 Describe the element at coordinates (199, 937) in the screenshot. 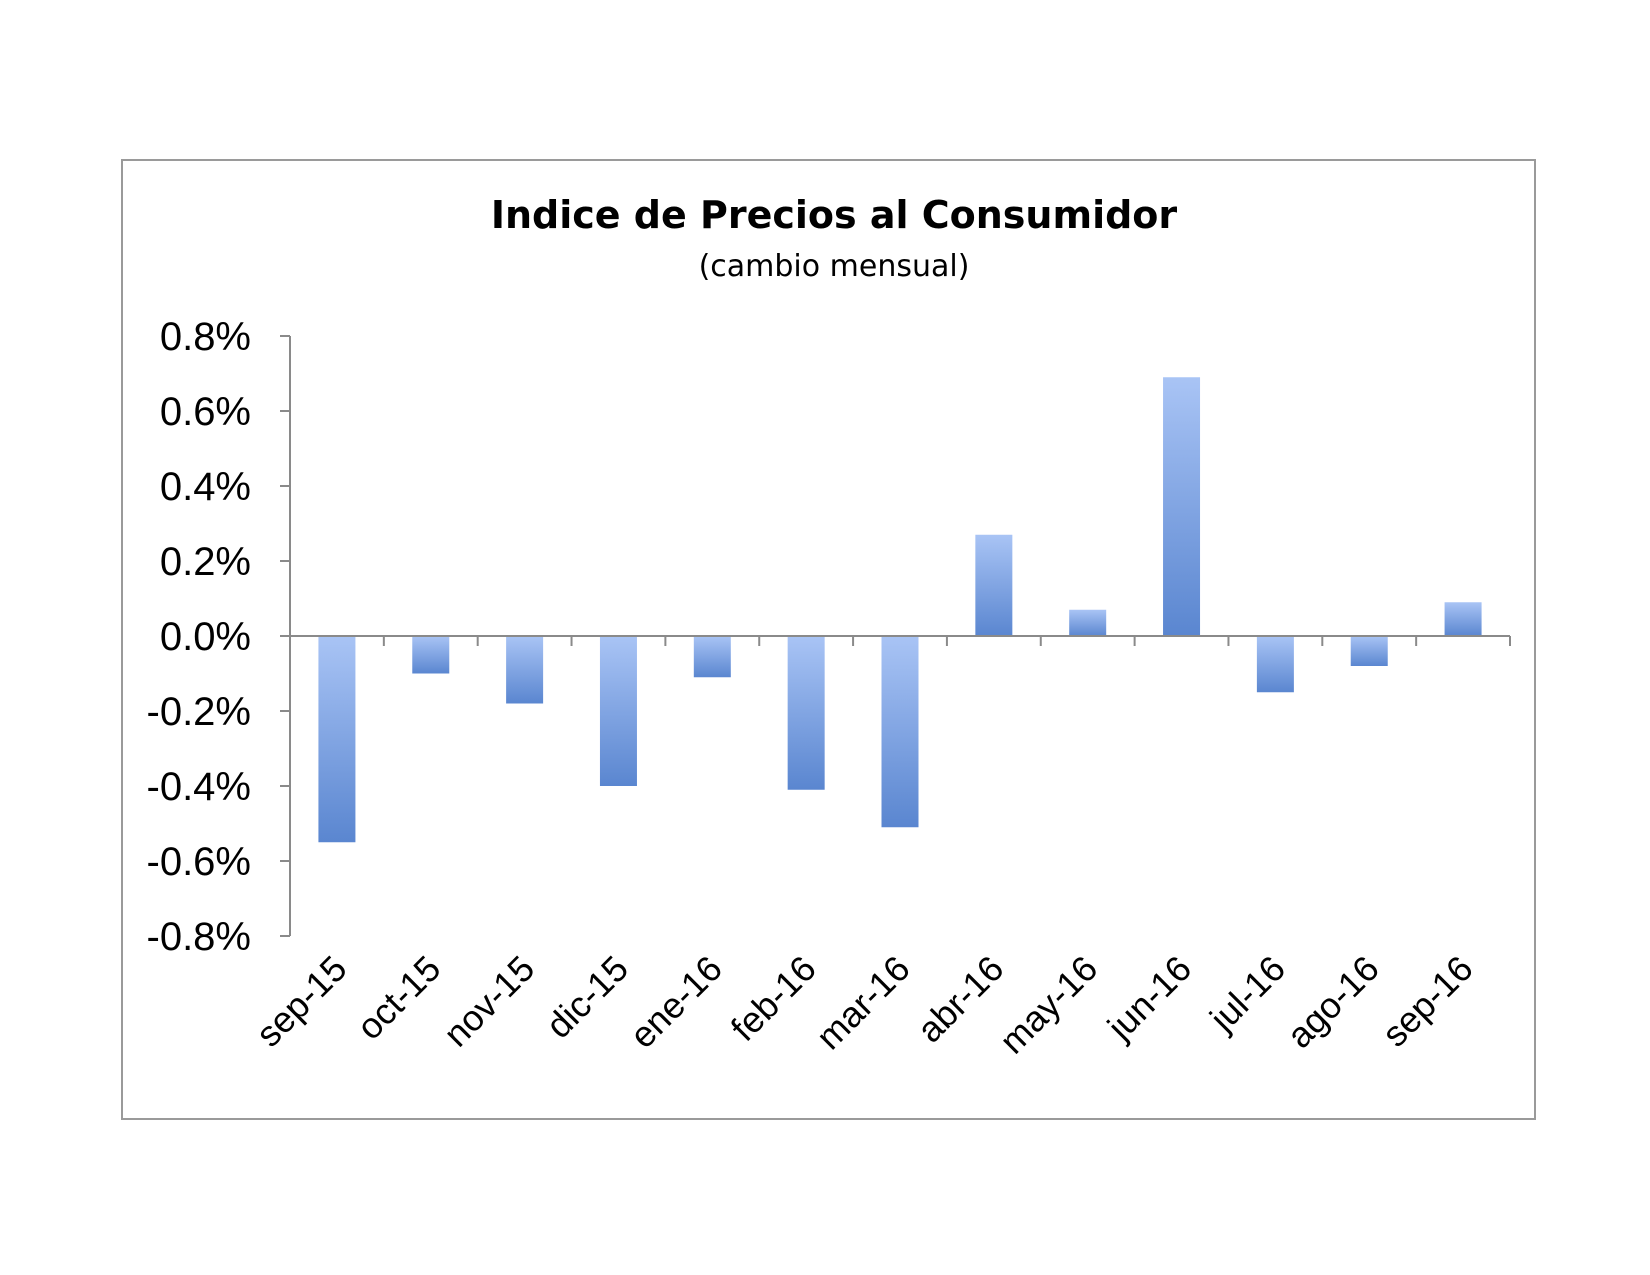

I see `y-tick-label: -0.8%` at that location.